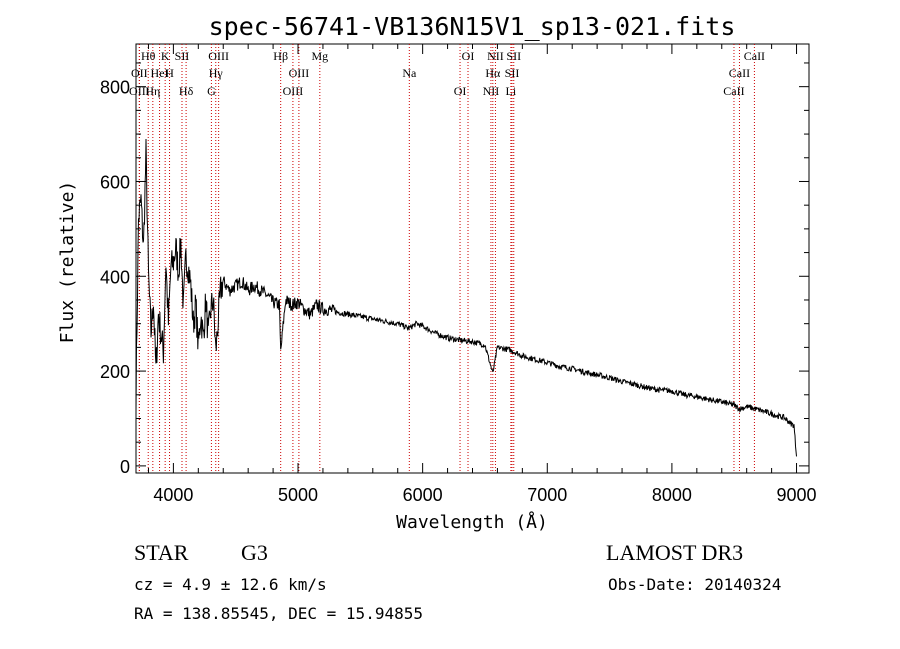  I want to click on line-marker-label-22: SII, so click(512, 73).